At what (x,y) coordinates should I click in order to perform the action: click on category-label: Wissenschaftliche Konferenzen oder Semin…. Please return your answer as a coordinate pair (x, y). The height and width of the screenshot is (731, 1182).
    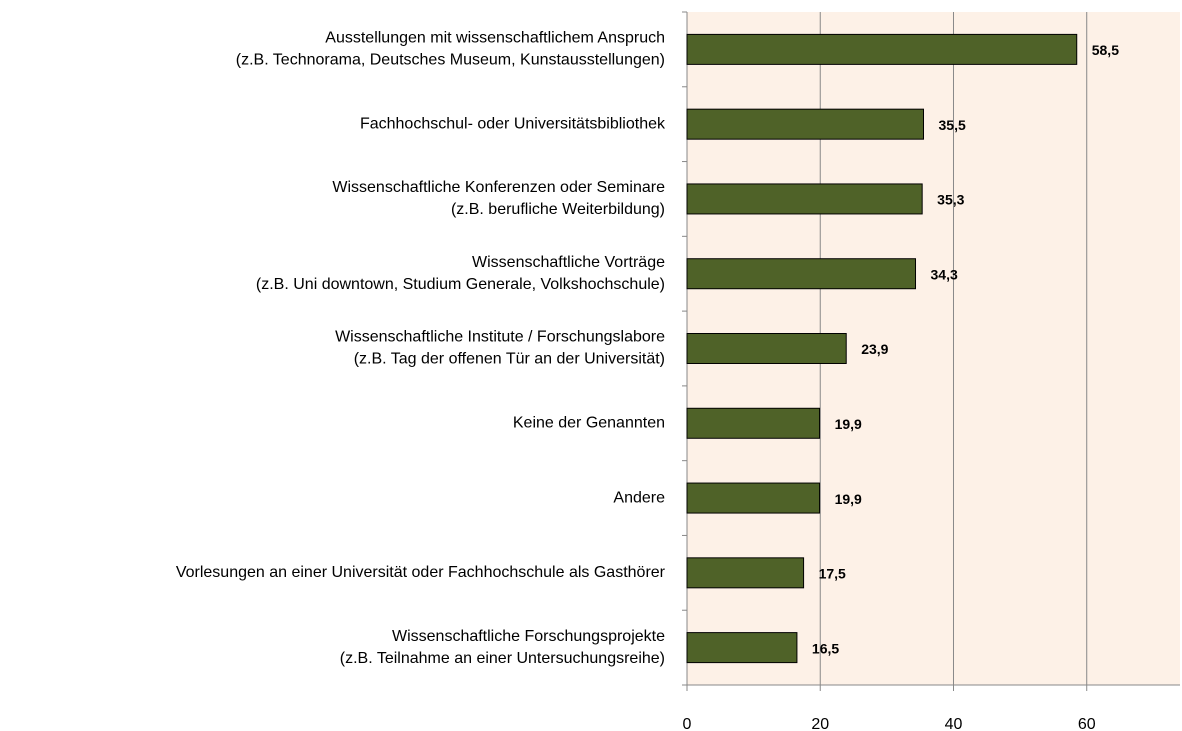
    Looking at the image, I should click on (498, 187).